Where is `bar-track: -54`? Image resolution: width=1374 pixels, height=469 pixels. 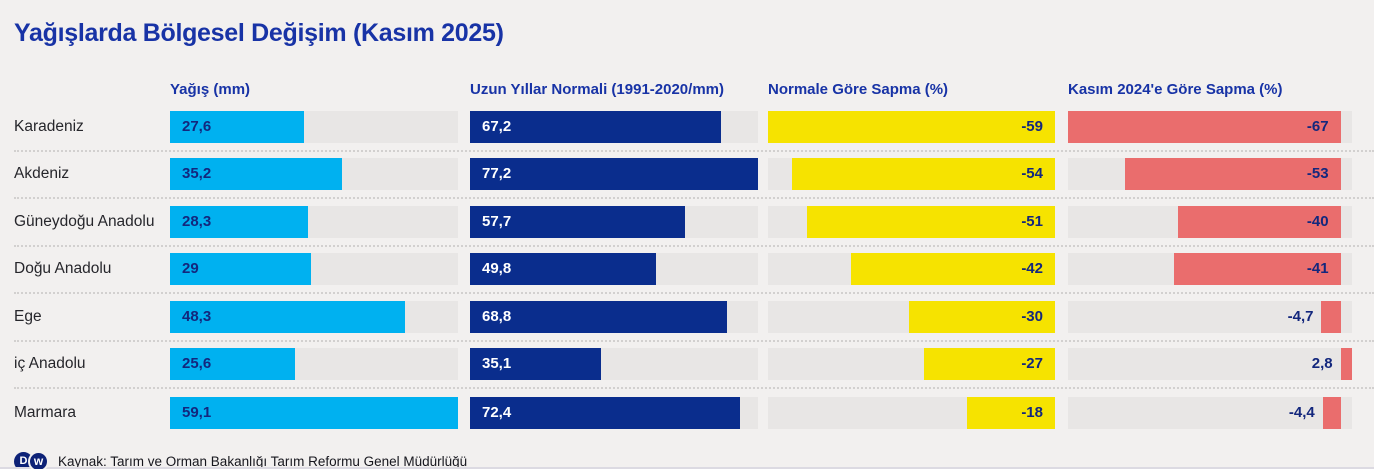 bar-track: -54 is located at coordinates (911, 174).